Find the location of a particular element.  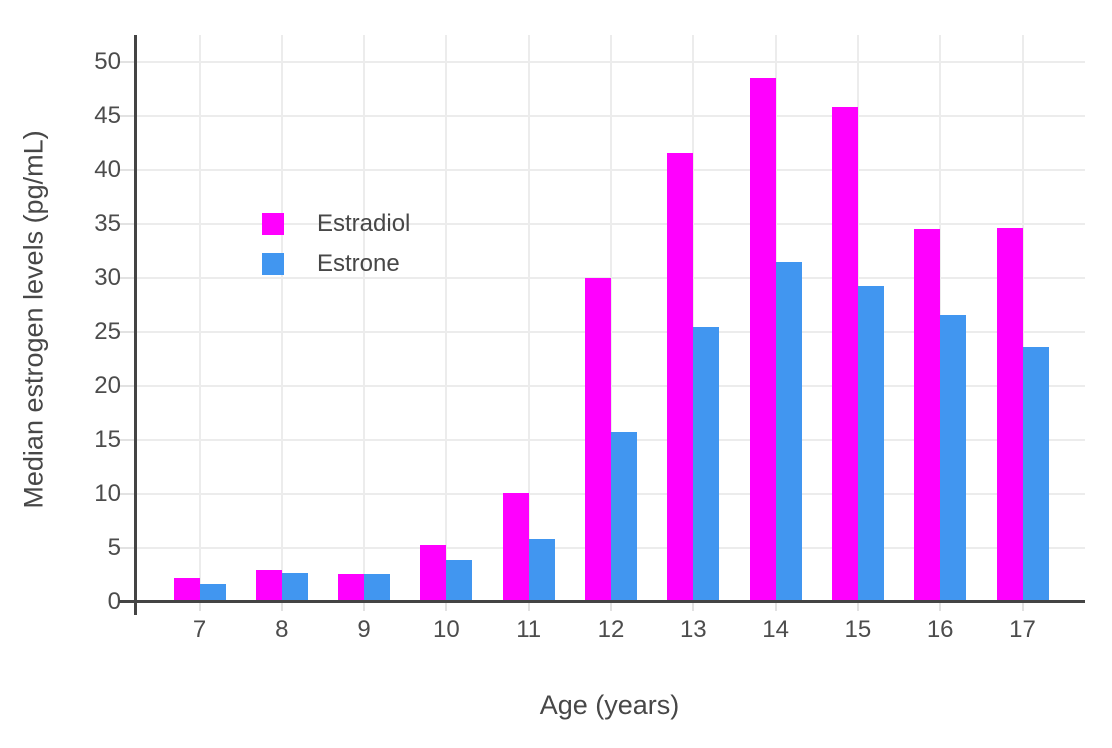

x-tick-label-12: 12 is located at coordinates (611, 629).